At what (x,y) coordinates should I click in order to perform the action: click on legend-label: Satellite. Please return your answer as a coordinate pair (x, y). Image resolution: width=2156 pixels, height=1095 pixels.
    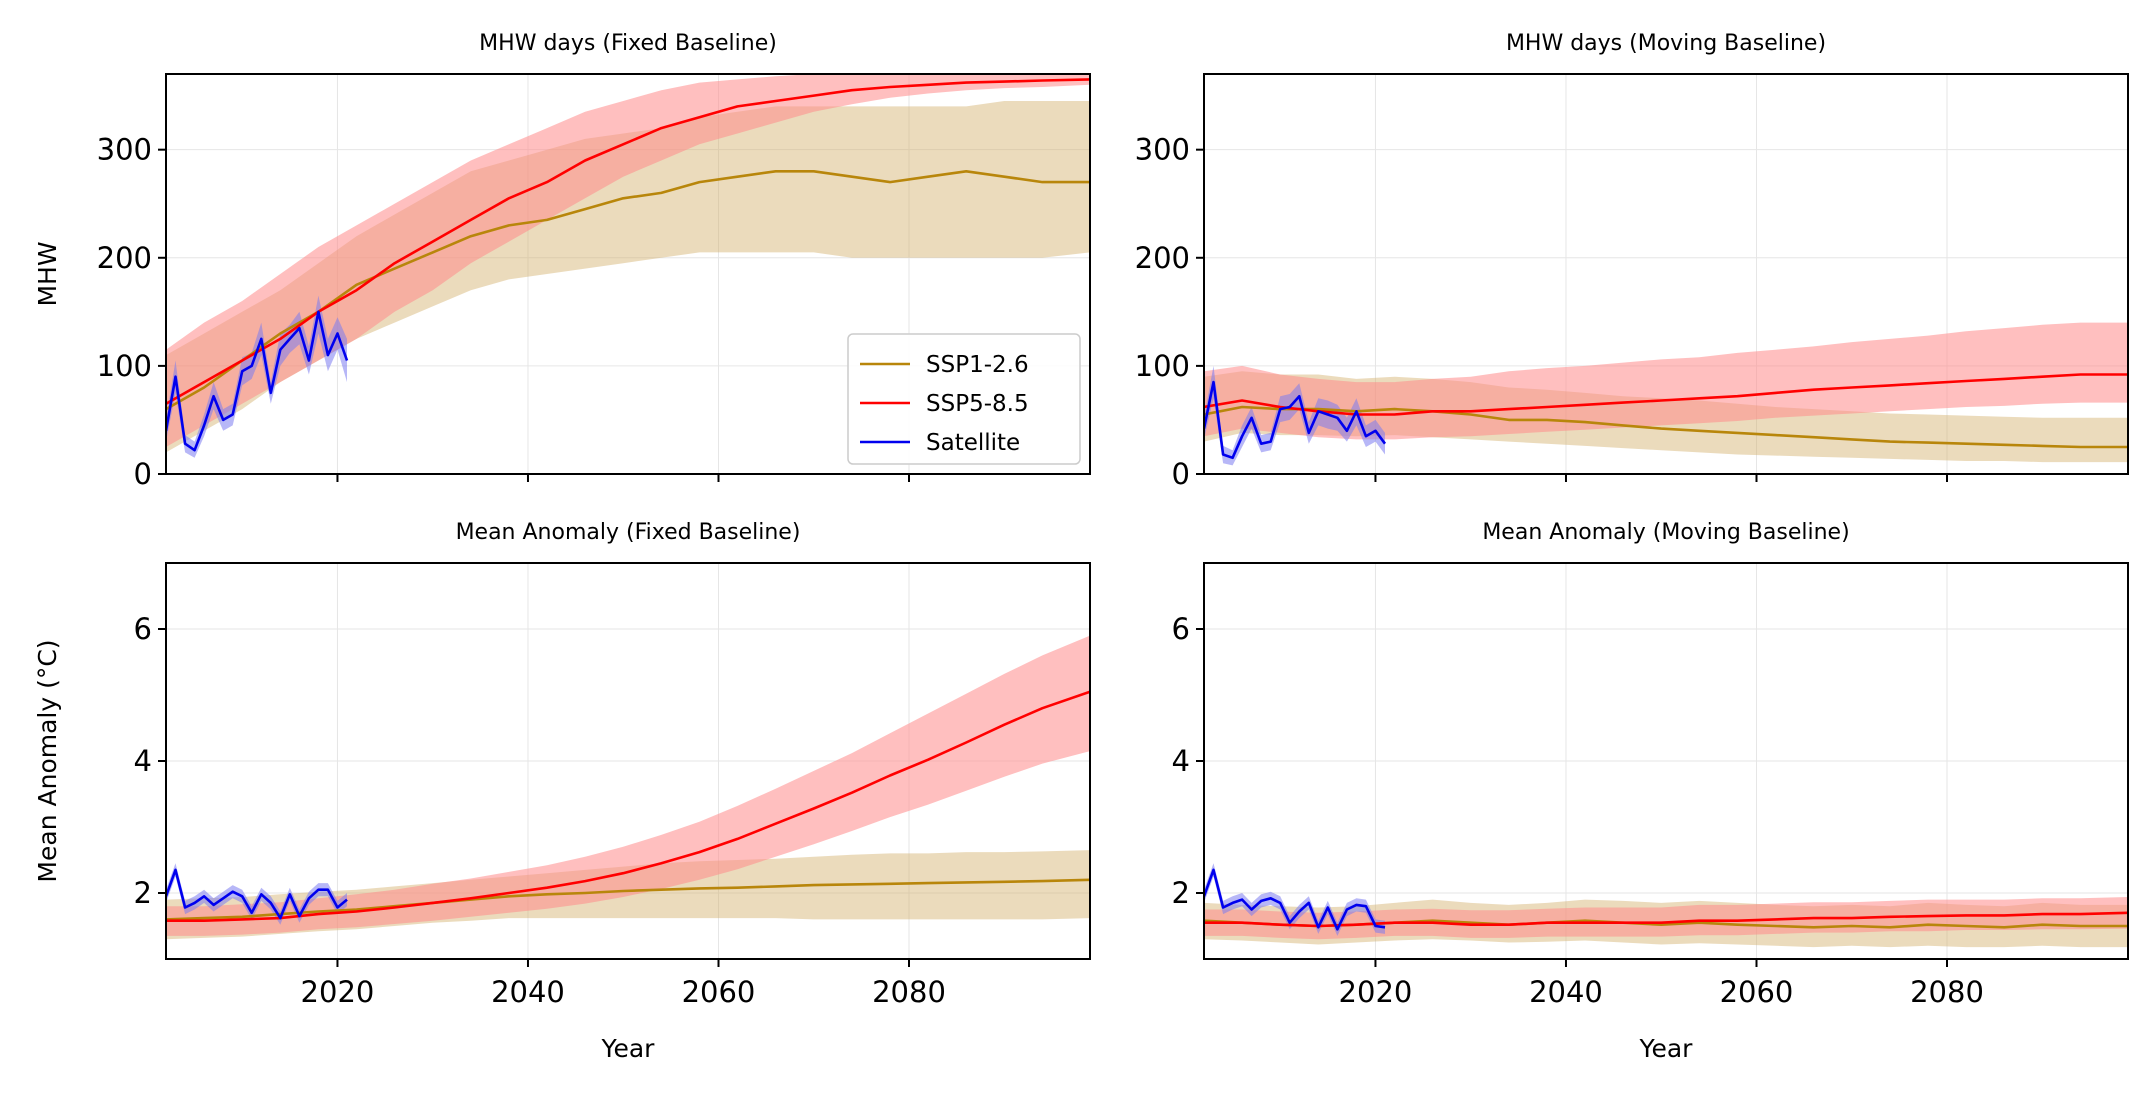
    Looking at the image, I should click on (973, 443).